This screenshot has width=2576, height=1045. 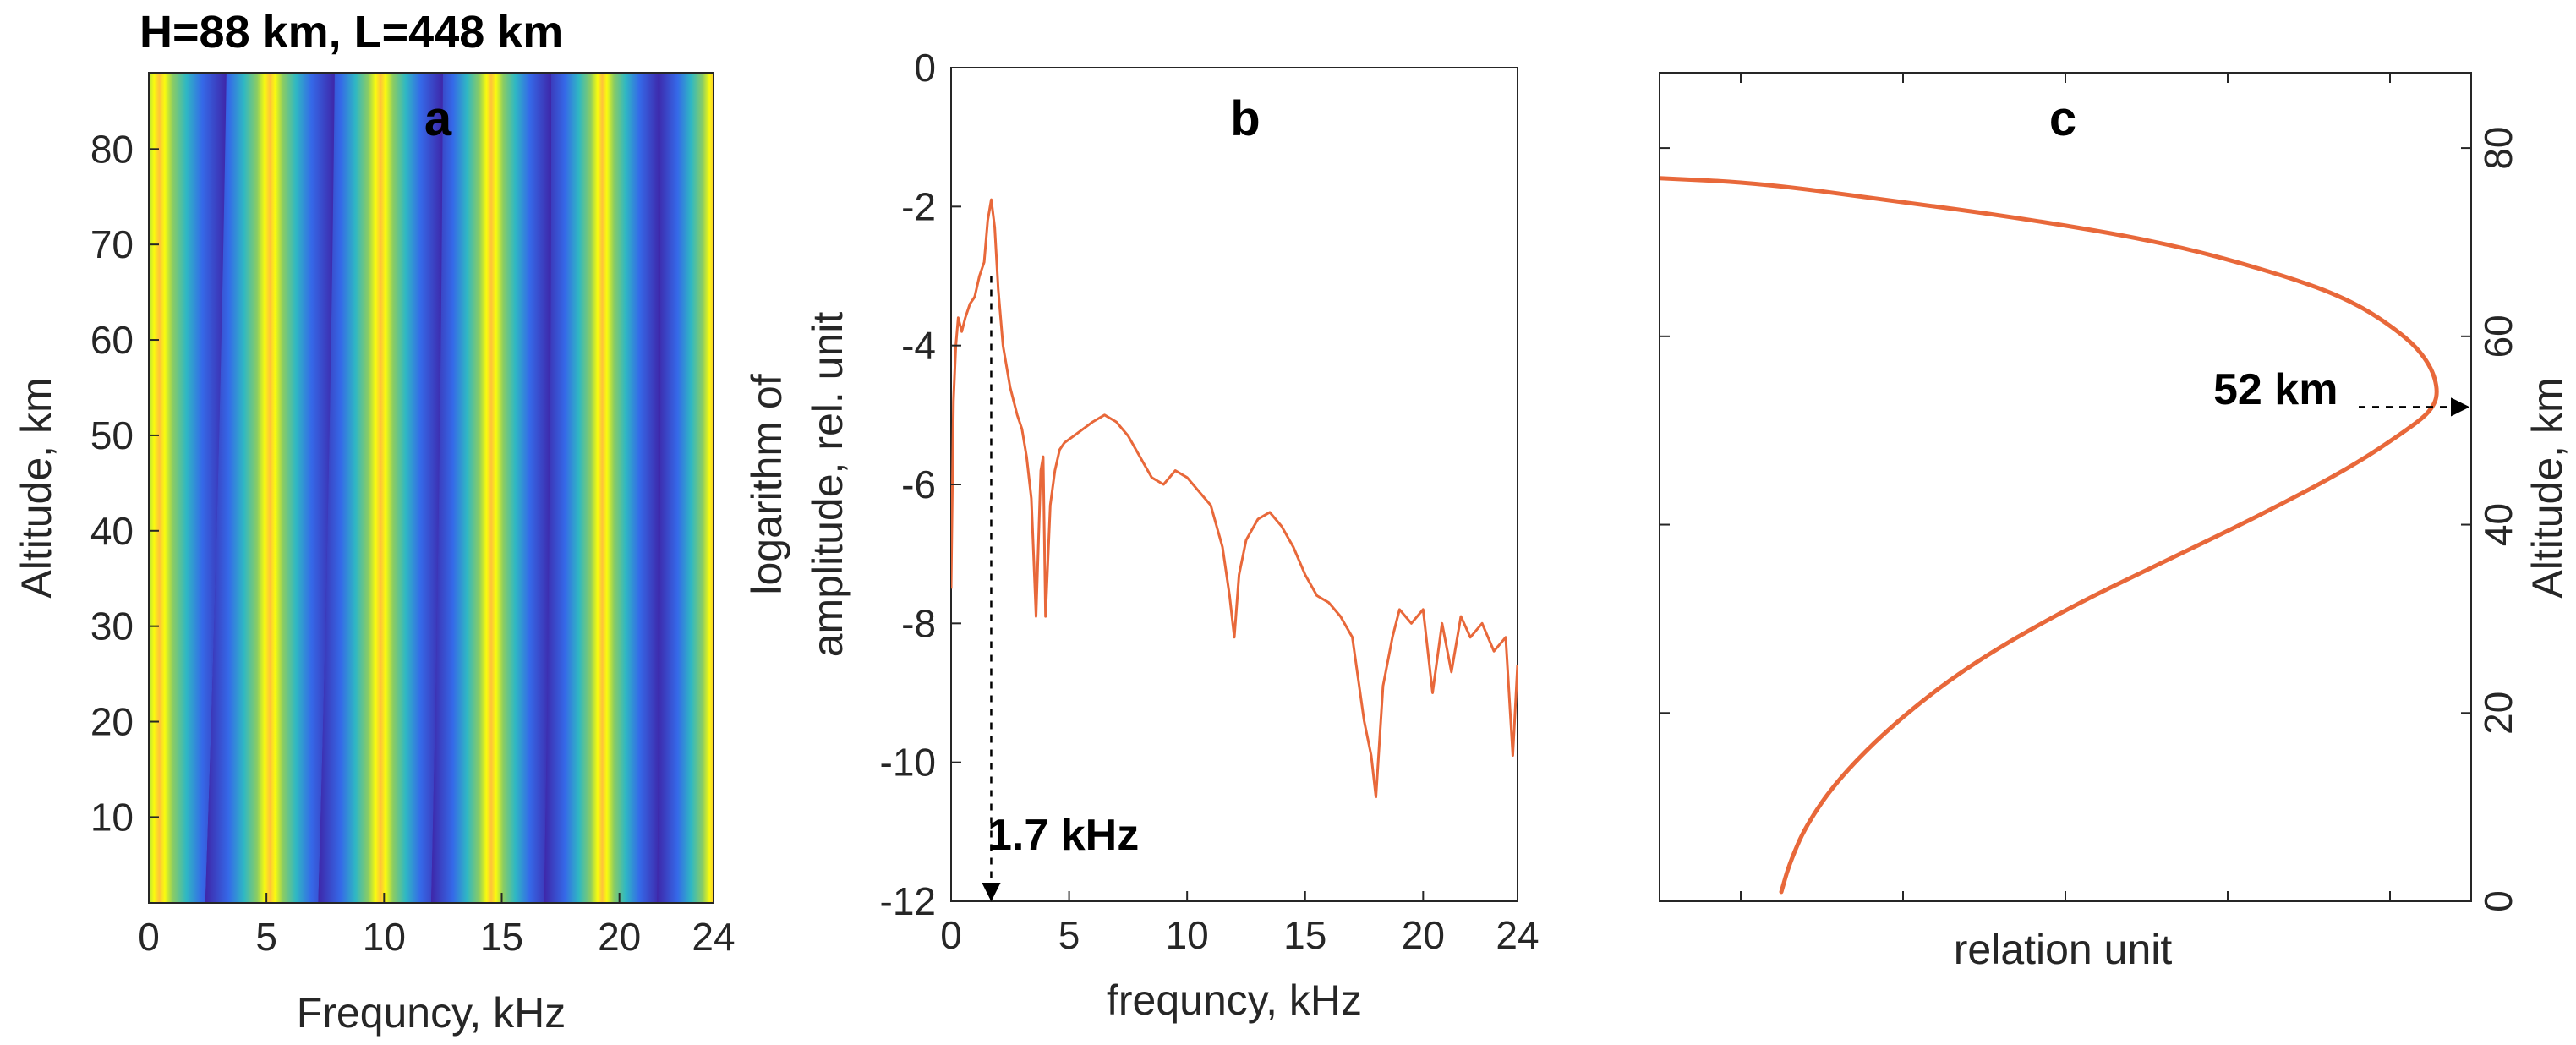 What do you see at coordinates (925, 68) in the screenshot?
I see `panel-b-y-tick-label: 0` at bounding box center [925, 68].